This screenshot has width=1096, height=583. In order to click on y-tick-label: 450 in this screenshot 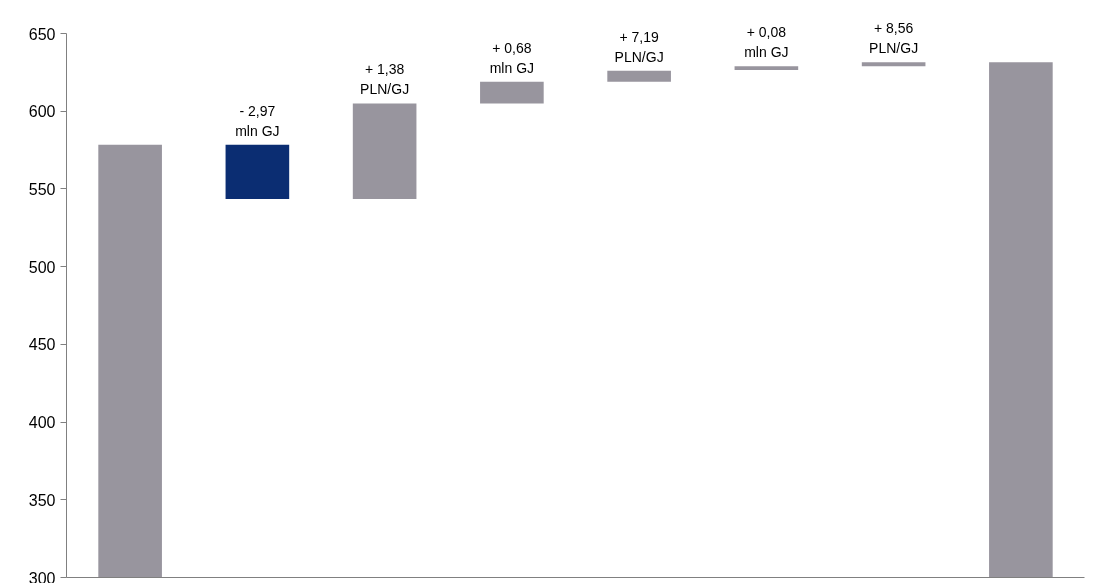, I will do `click(42, 345)`.